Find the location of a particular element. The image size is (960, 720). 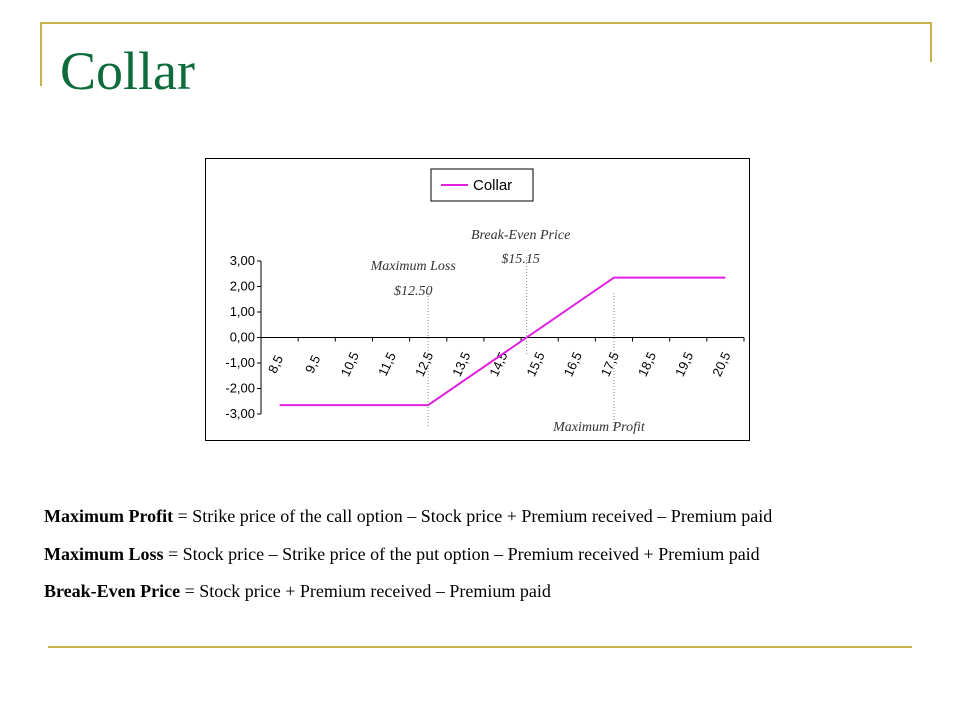

left-accent-line is located at coordinates (41, 54).